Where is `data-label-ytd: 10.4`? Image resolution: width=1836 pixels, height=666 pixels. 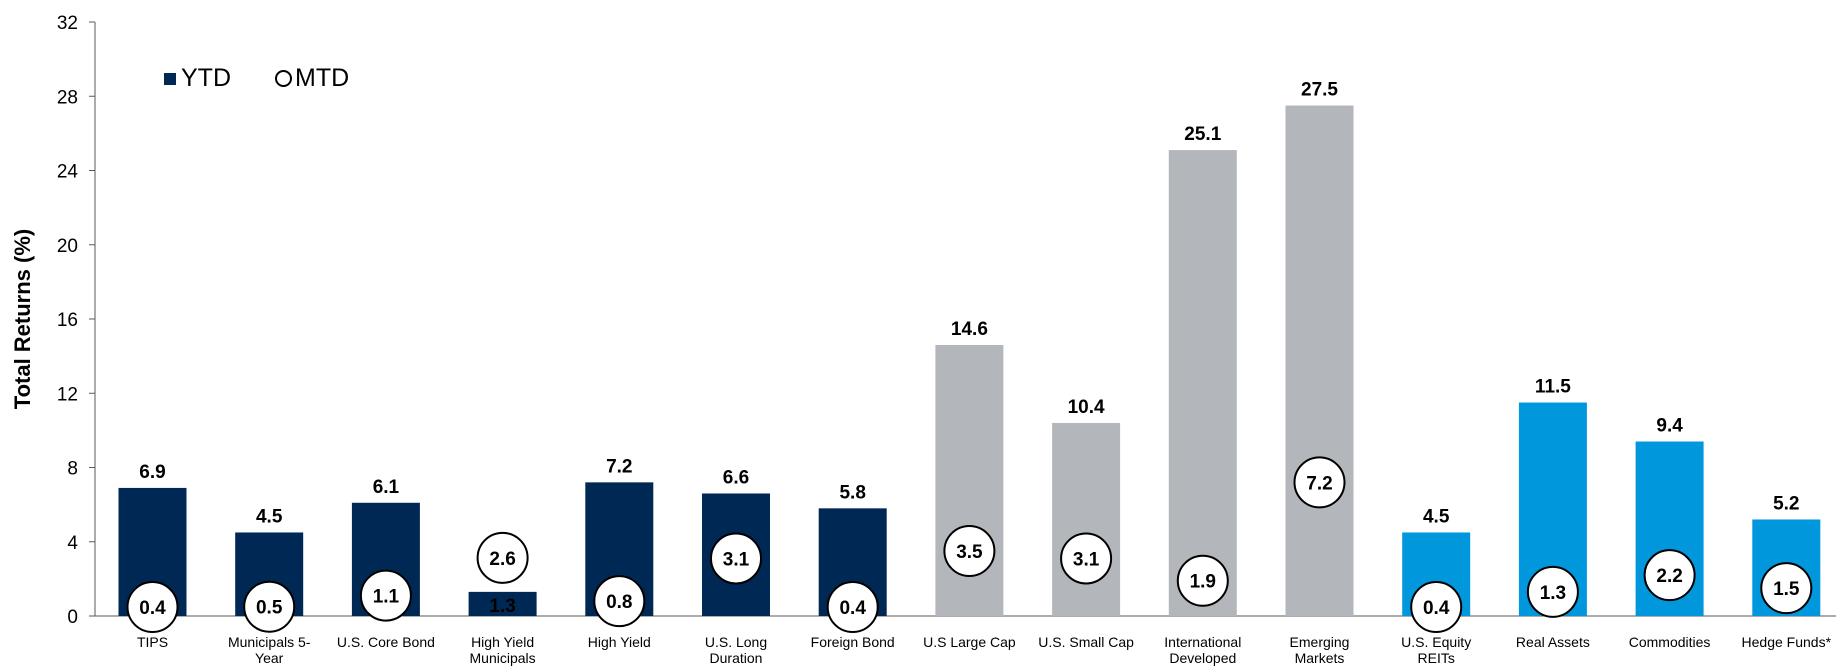
data-label-ytd: 10.4 is located at coordinates (1086, 407).